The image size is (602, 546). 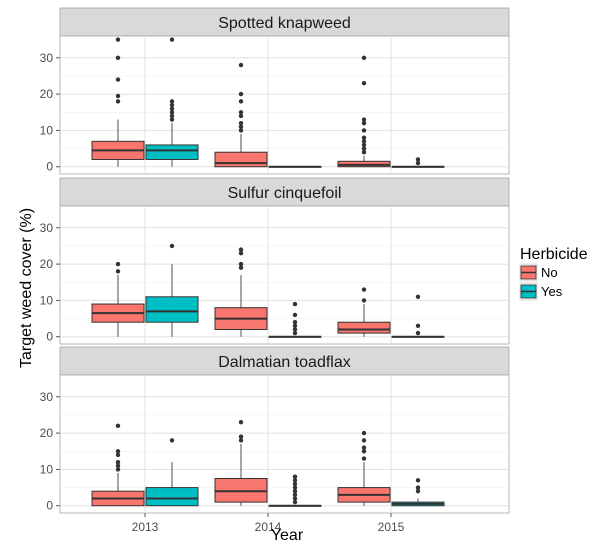 What do you see at coordinates (49, 506) in the screenshot?
I see `y-tick-label: 0` at bounding box center [49, 506].